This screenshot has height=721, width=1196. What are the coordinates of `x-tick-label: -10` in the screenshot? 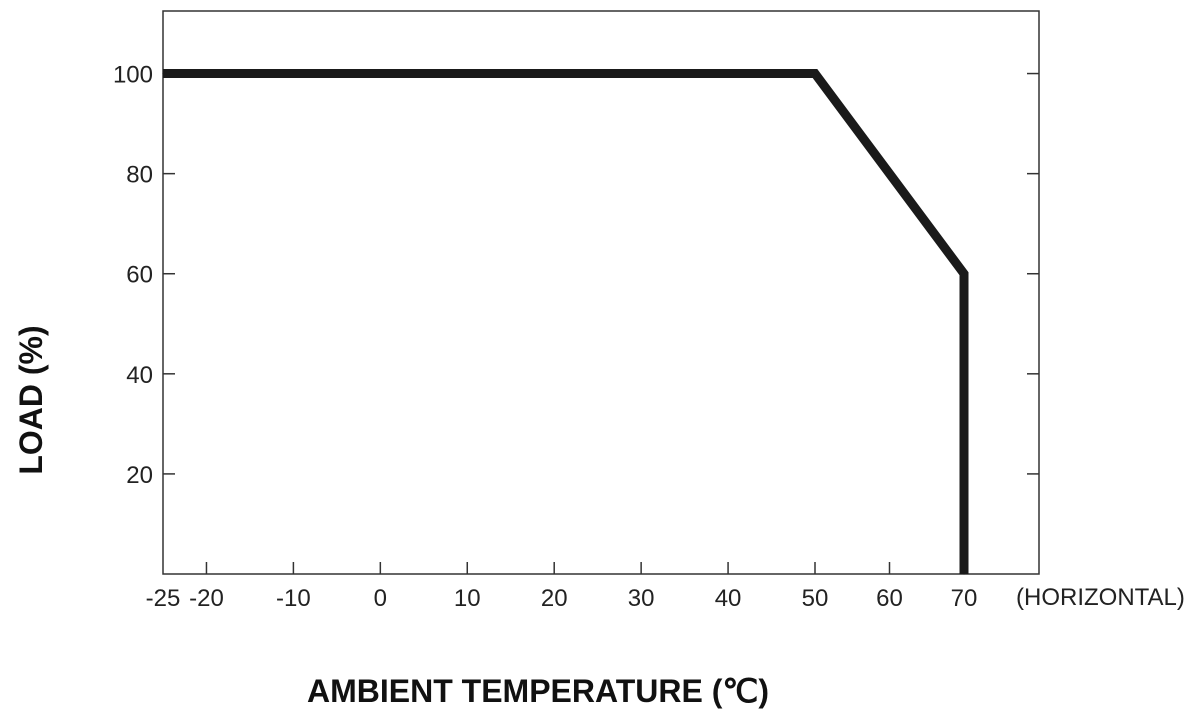 It's located at (293, 598).